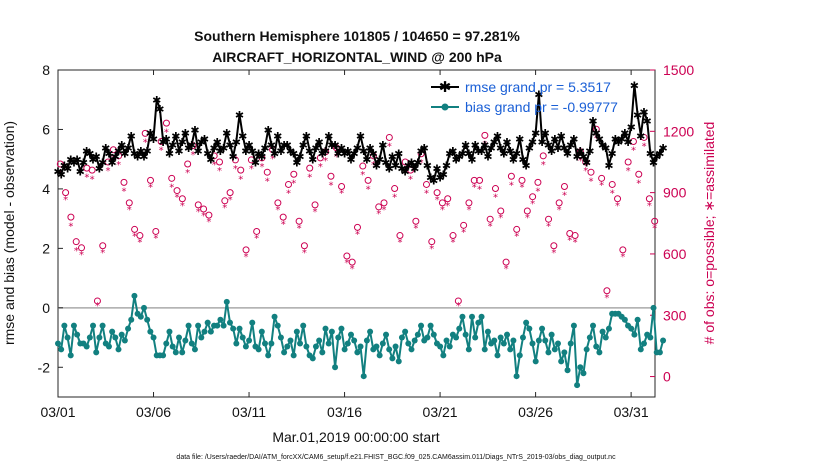 Image resolution: width=830 pixels, height=470 pixels. What do you see at coordinates (675, 315) in the screenshot?
I see `y2-tick-label: 300` at bounding box center [675, 315].